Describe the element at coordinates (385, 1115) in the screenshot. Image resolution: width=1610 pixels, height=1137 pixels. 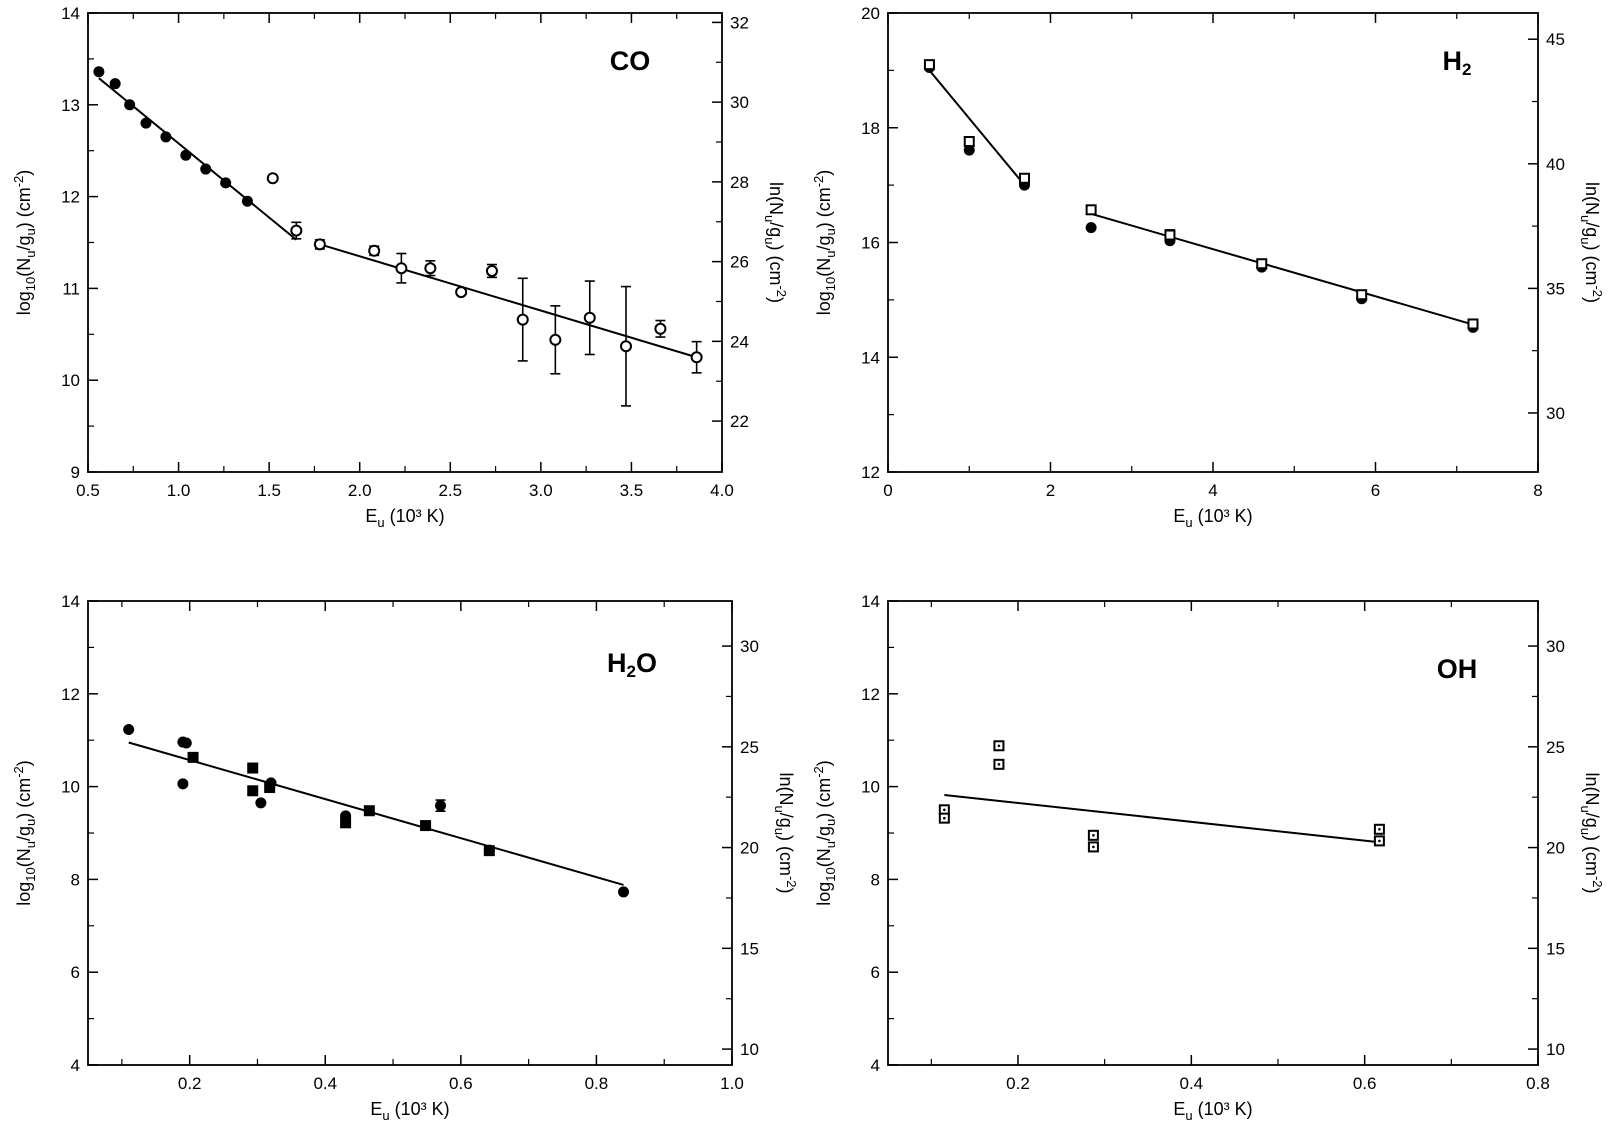
I see `x-axis-label-part: u` at that location.